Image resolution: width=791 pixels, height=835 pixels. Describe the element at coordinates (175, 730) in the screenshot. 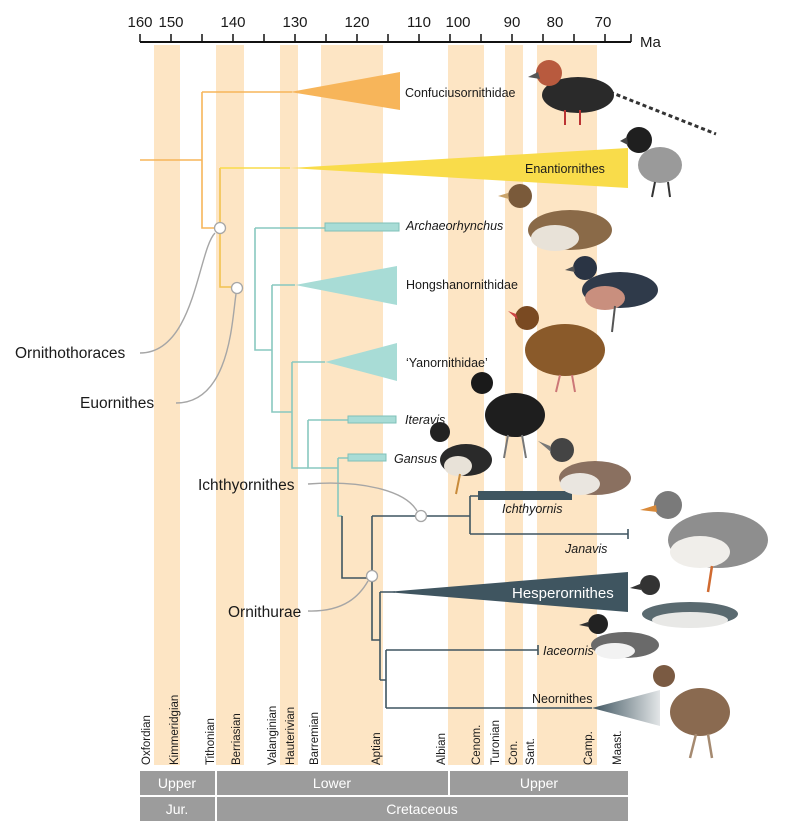

I see `stage-label: Kimmeridgian` at that location.